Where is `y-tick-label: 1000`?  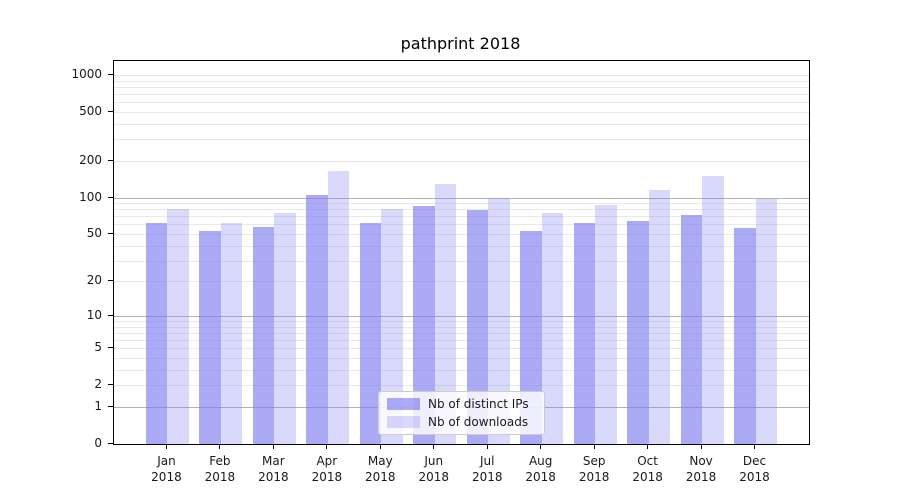 y-tick-label: 1000 is located at coordinates (86, 74).